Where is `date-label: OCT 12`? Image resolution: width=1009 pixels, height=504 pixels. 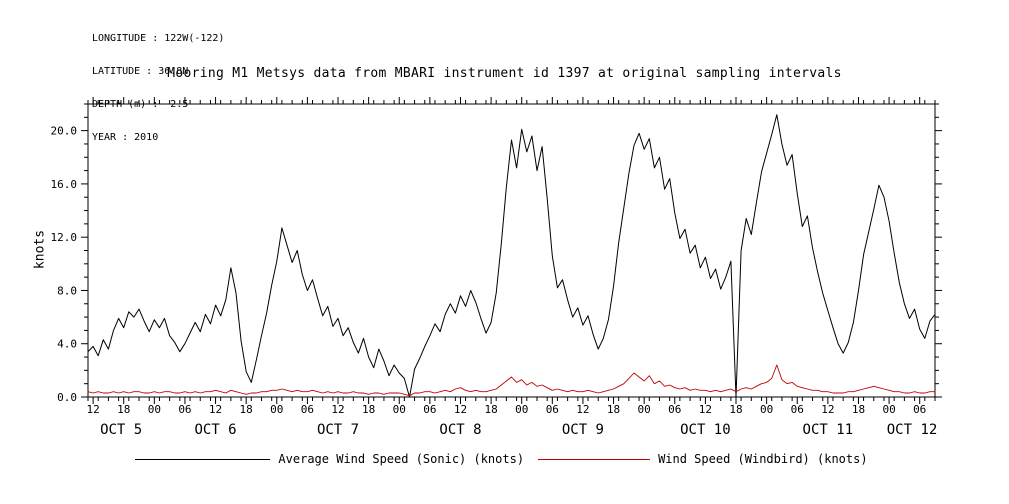 date-label: OCT 12 is located at coordinates (912, 430).